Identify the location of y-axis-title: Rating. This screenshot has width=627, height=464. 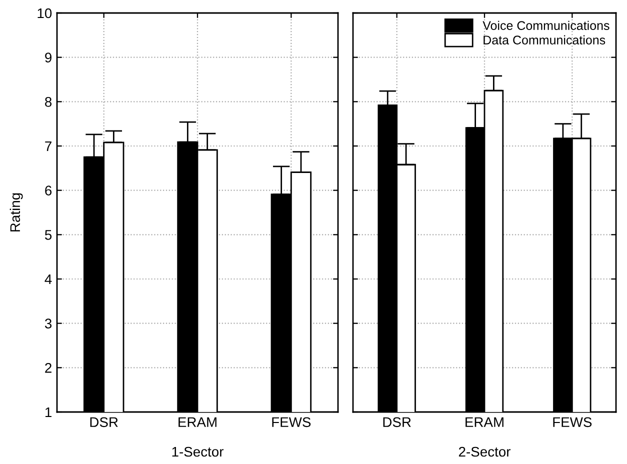
(16, 212).